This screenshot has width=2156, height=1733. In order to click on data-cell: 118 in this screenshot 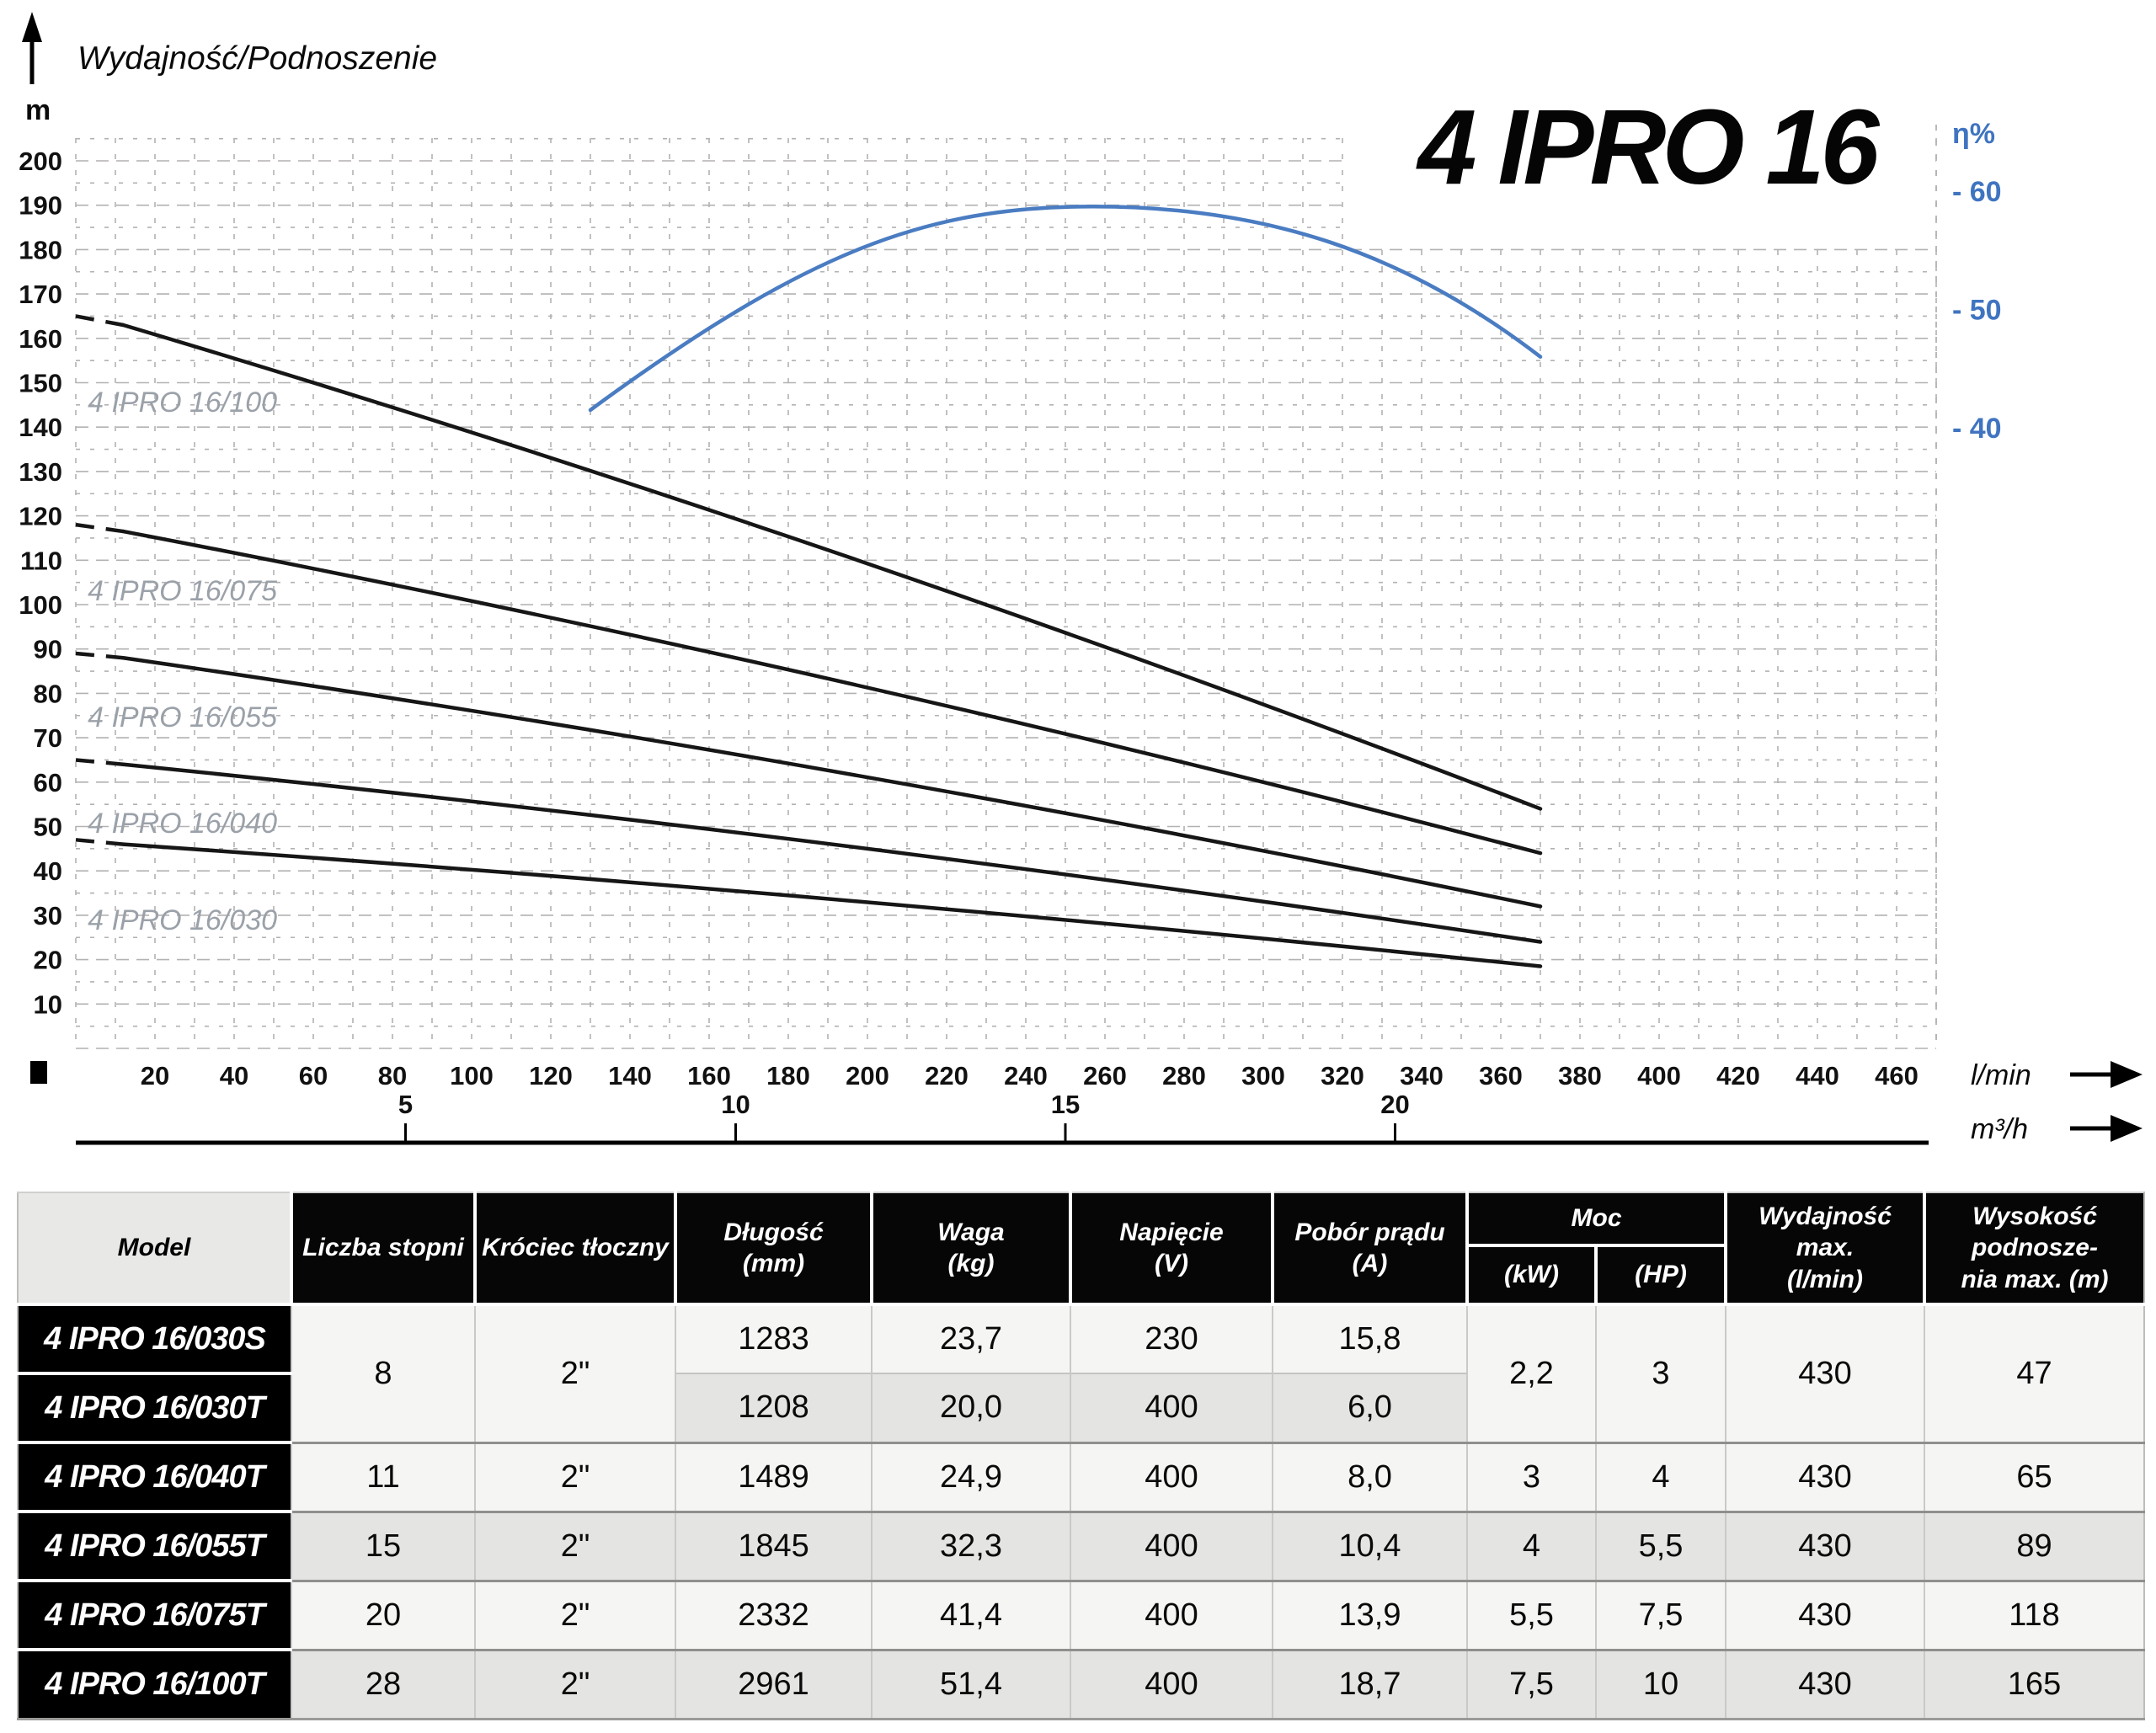, I will do `click(2034, 1614)`.